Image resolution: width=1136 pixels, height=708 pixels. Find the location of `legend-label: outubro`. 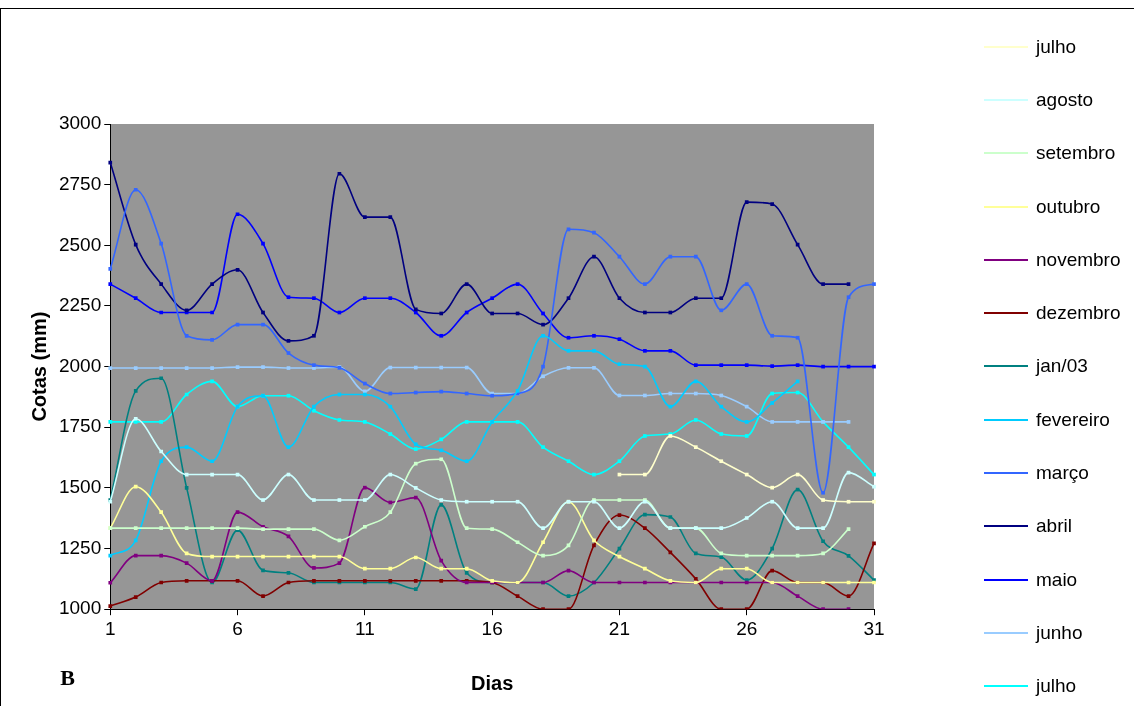

legend-label: outubro is located at coordinates (1068, 206).